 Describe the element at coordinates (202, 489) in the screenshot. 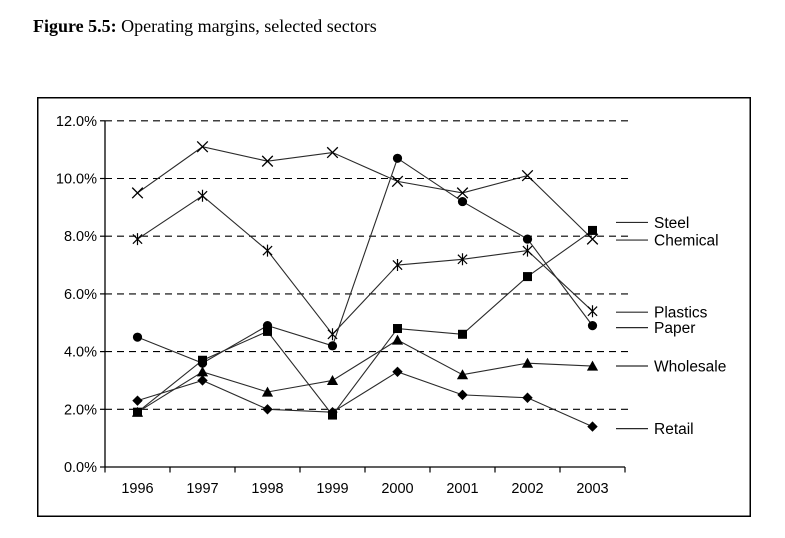

I see `x-tick-label: 1997` at that location.